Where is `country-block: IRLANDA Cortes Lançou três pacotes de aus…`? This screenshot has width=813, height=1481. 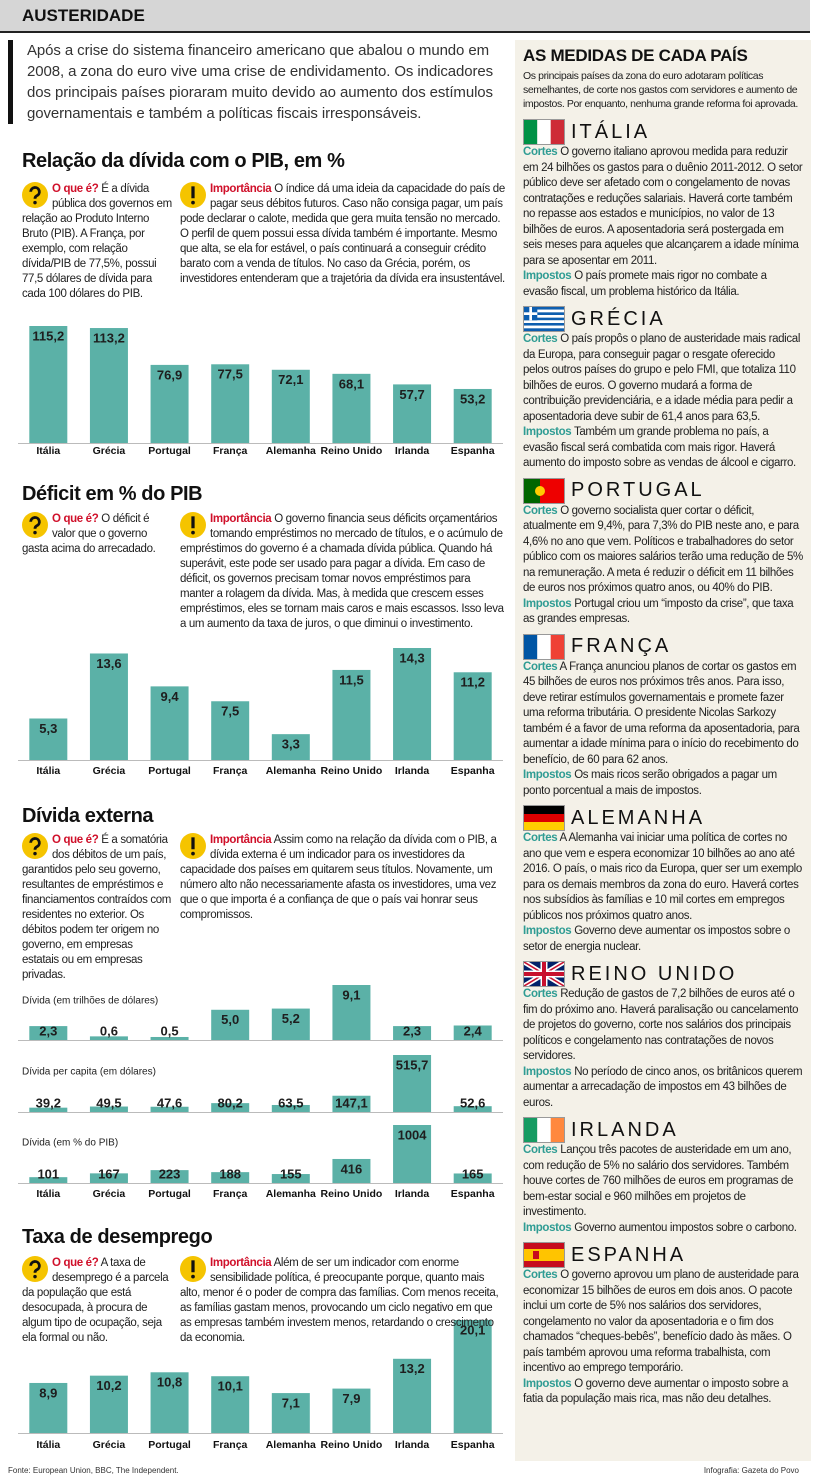
country-block: IRLANDA Cortes Lançou três pacotes de aus… is located at coordinates (663, 1176).